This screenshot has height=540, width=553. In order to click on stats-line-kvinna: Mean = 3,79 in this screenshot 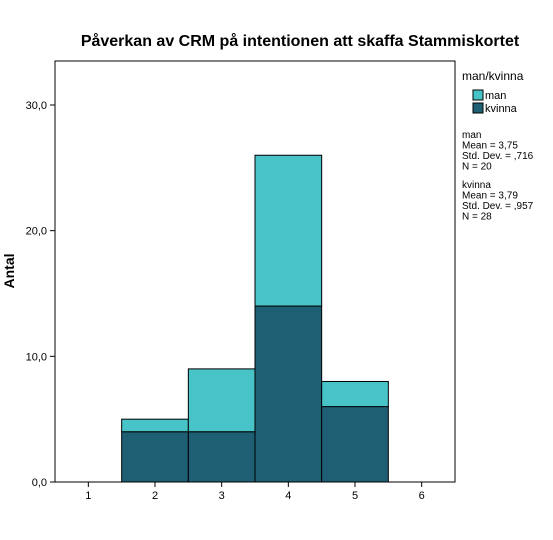, I will do `click(490, 196)`.